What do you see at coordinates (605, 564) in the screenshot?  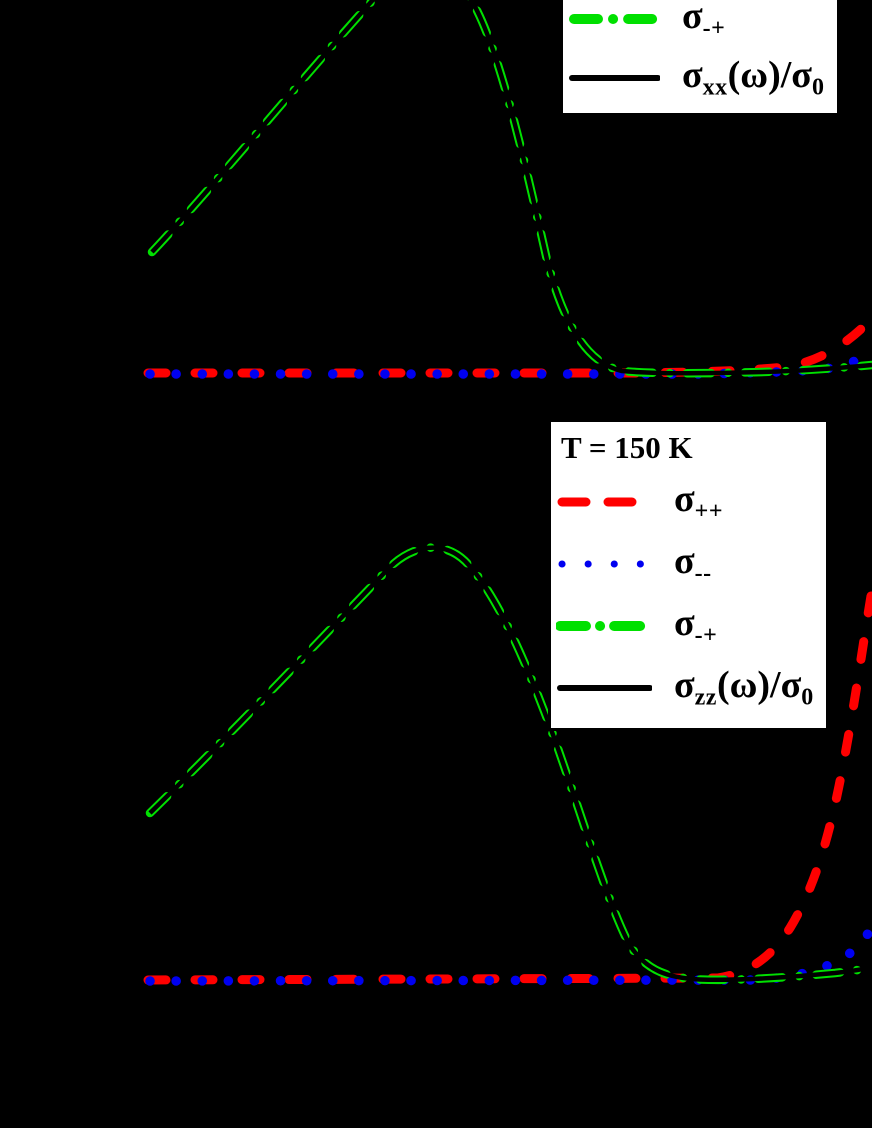 I see `legend-line-sample-dotted` at bounding box center [605, 564].